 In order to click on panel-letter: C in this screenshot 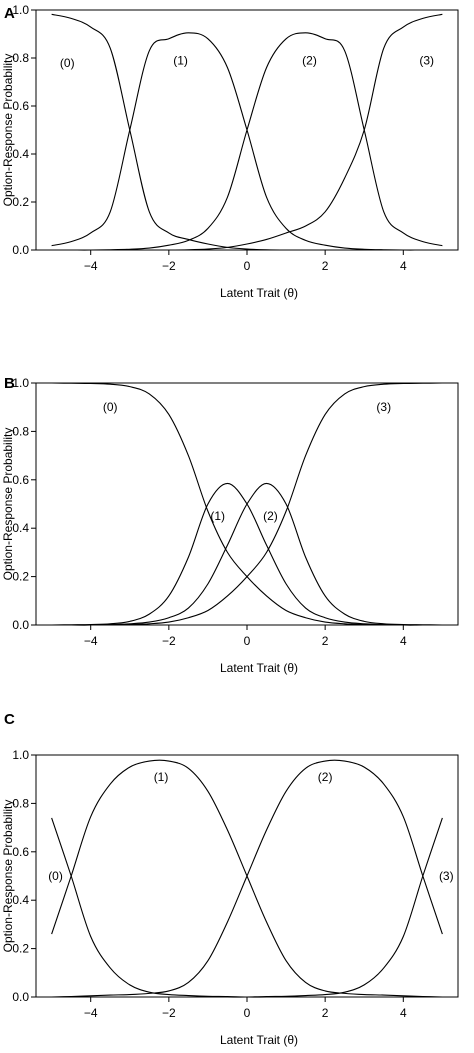, I will do `click(9, 719)`.